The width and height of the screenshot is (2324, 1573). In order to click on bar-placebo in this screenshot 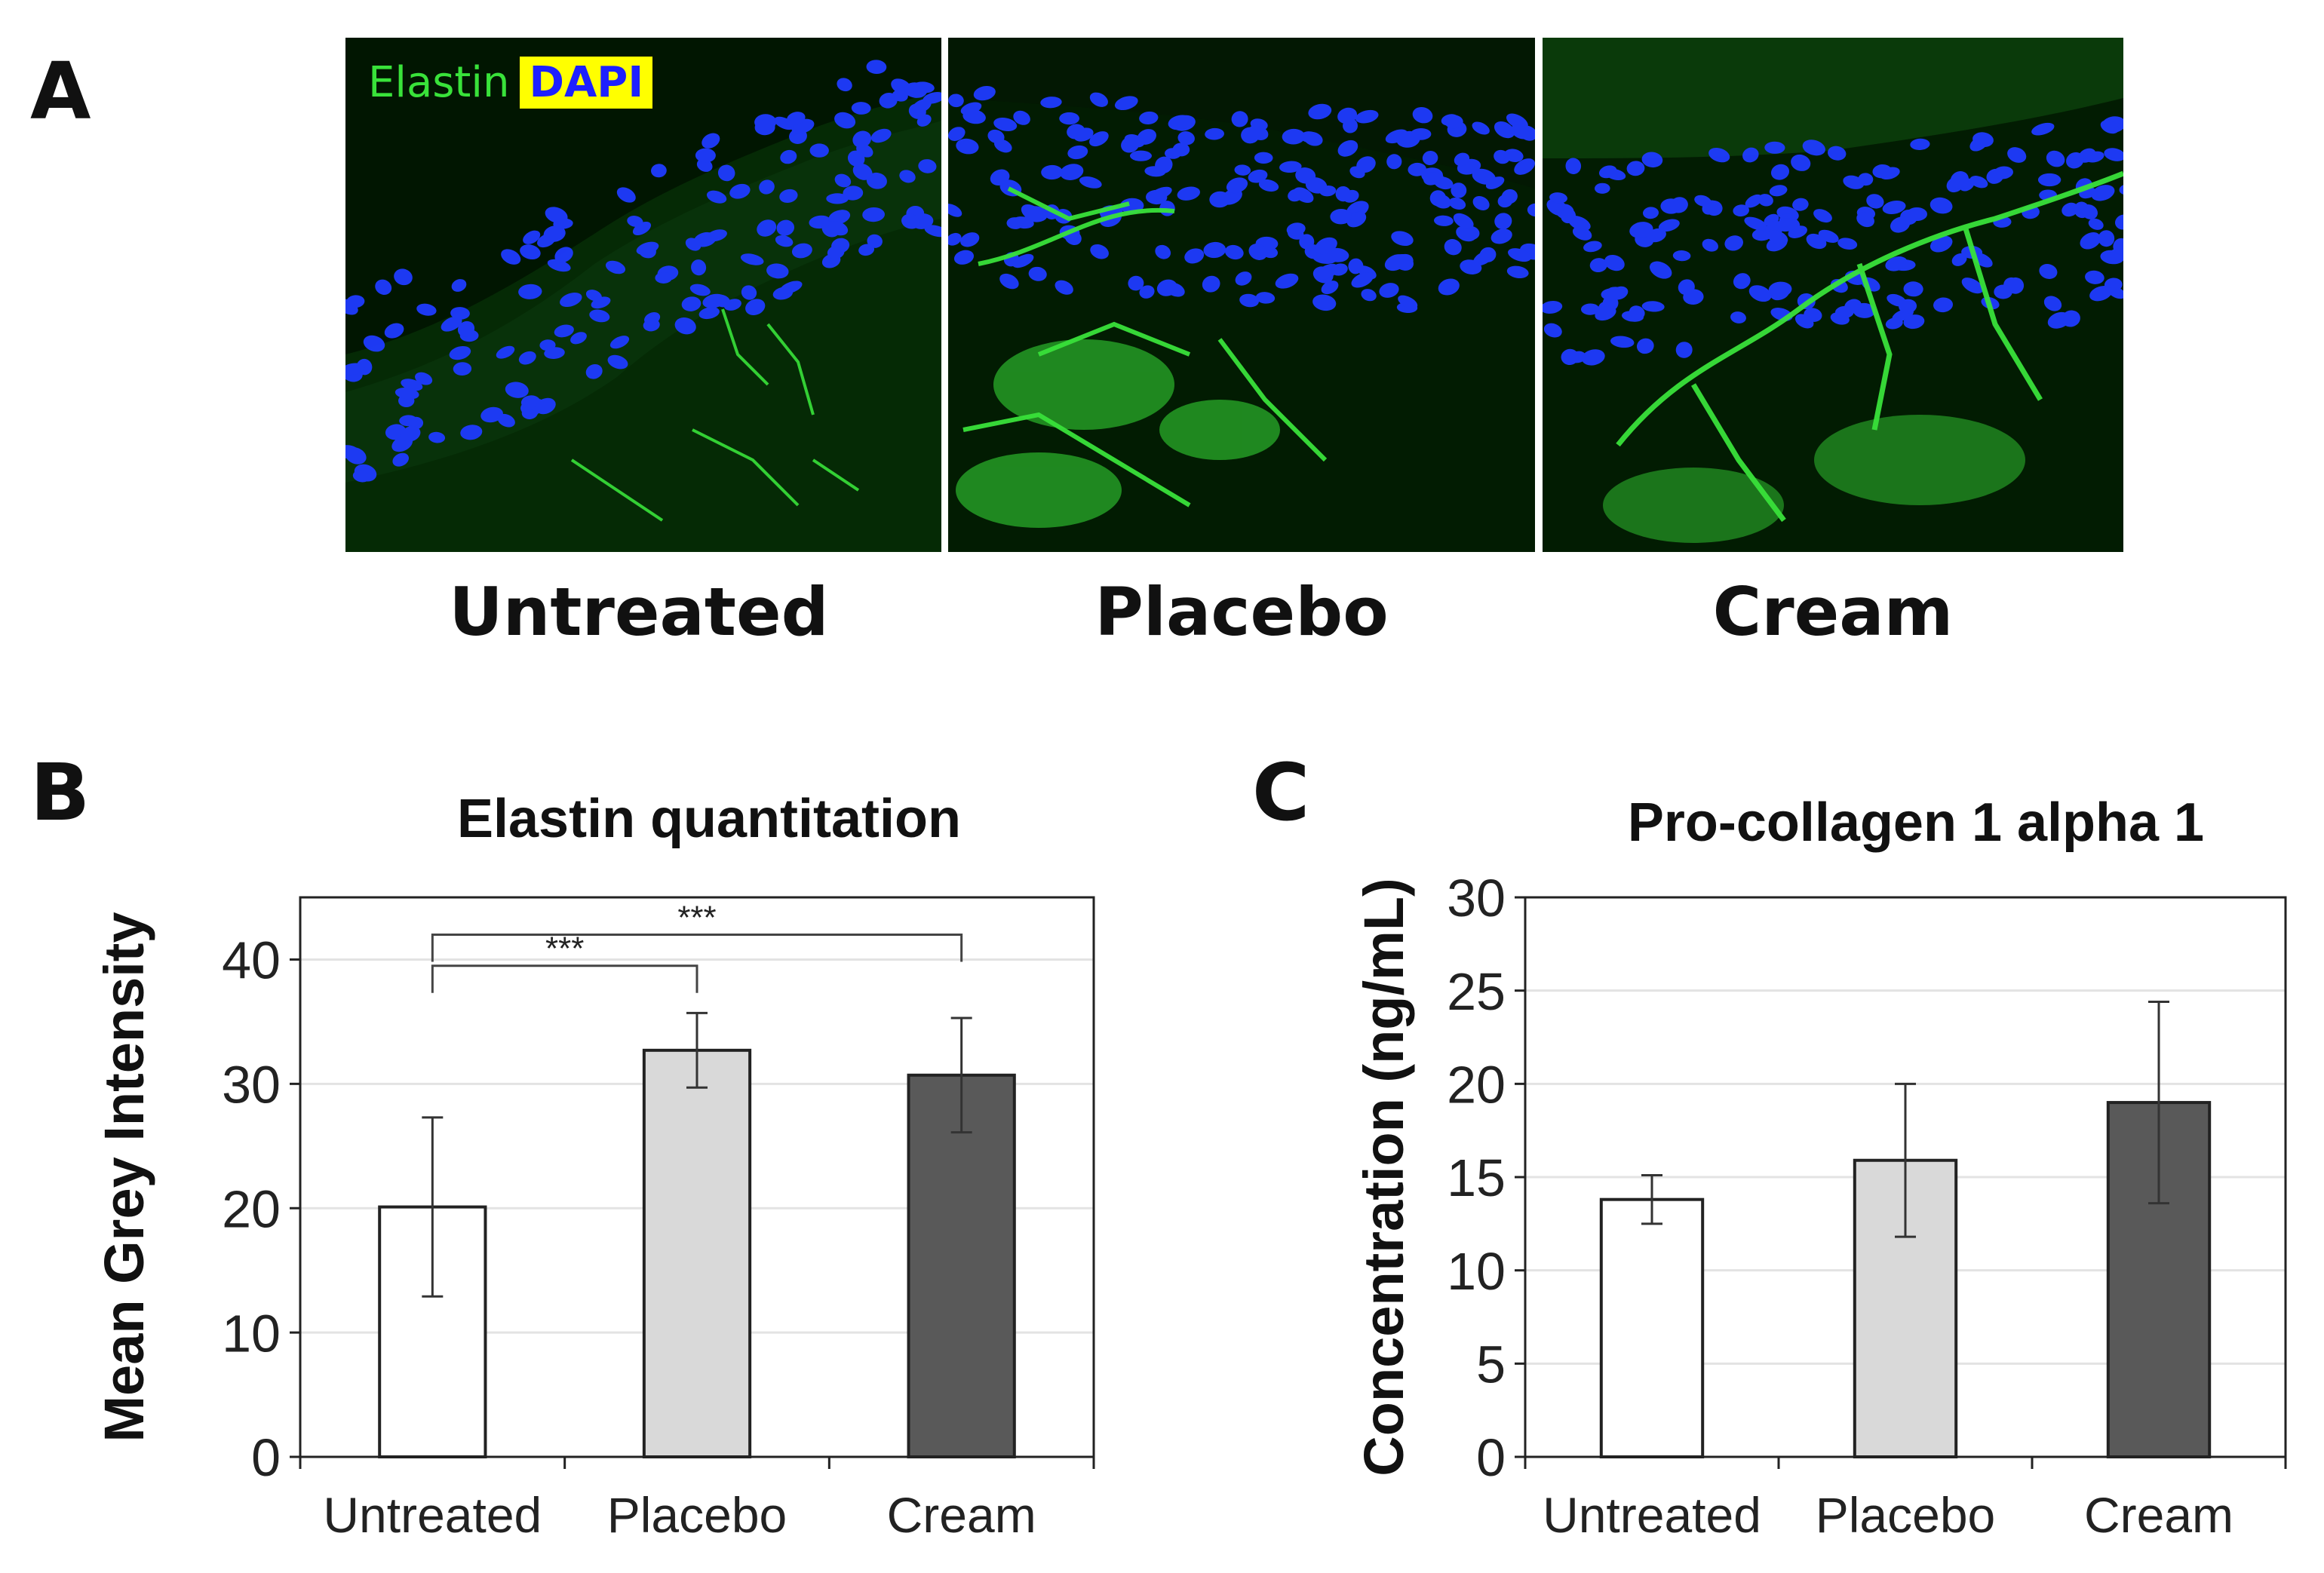, I will do `click(697, 1253)`.